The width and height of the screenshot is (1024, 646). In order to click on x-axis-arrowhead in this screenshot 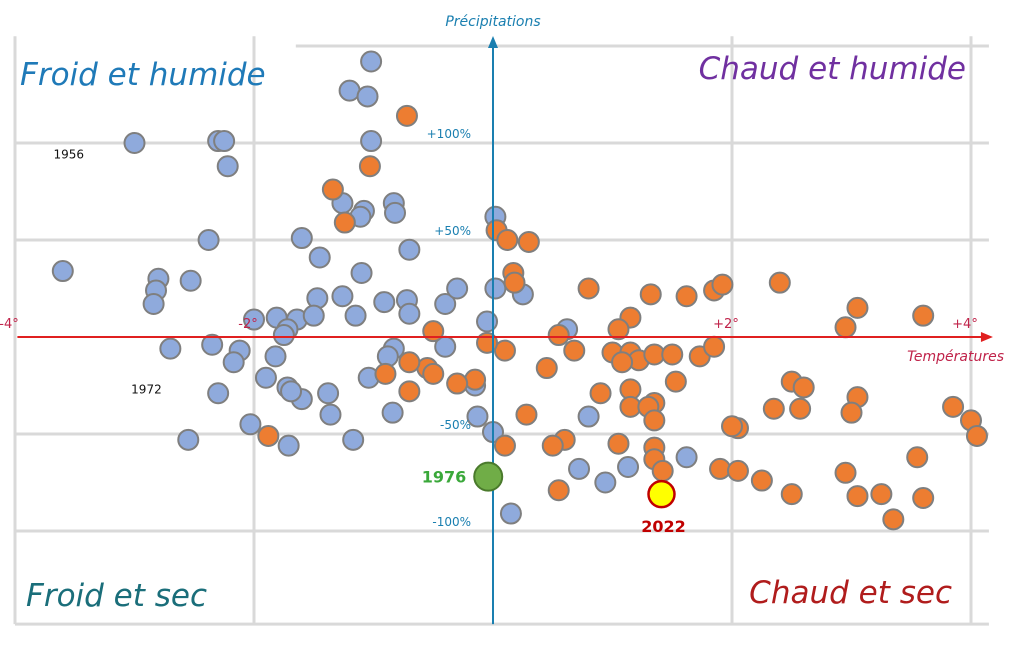, I will do `click(986, 337)`.